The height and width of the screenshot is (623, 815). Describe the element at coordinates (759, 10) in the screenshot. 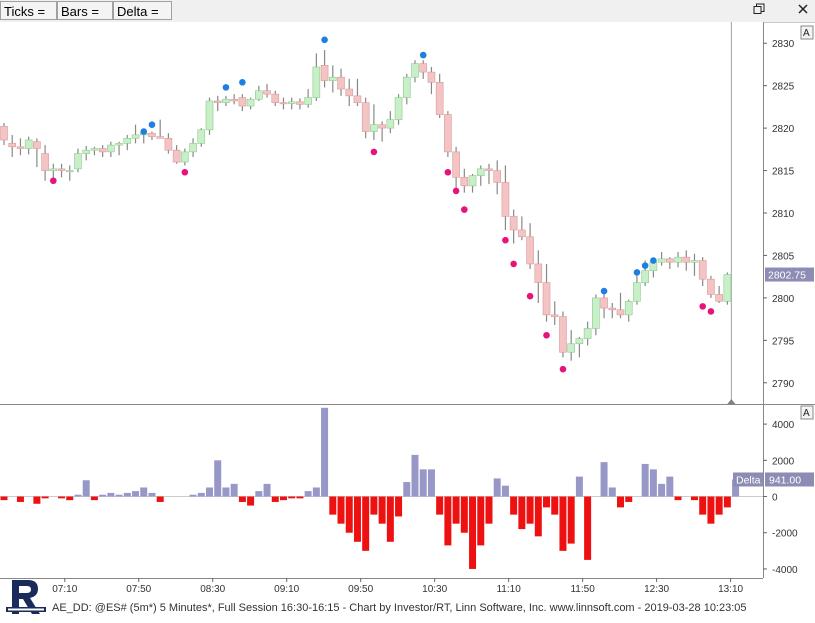

I see `restore-icon` at that location.